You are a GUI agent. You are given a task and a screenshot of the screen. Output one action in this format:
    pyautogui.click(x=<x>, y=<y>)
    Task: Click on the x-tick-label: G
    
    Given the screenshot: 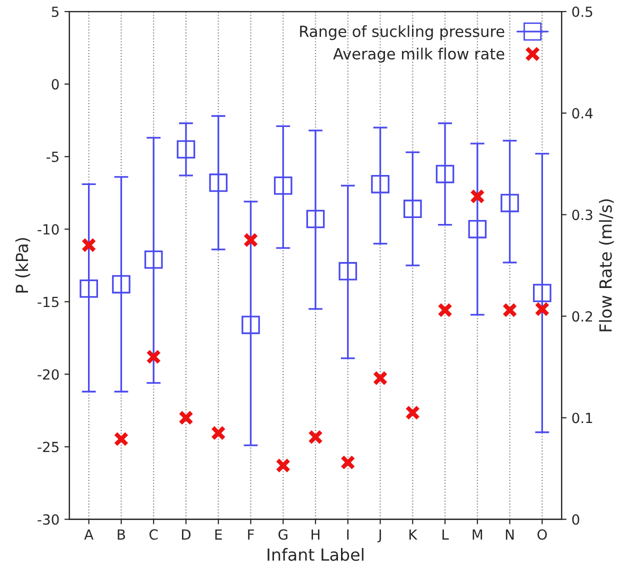 What is the action you would take?
    pyautogui.click(x=283, y=534)
    